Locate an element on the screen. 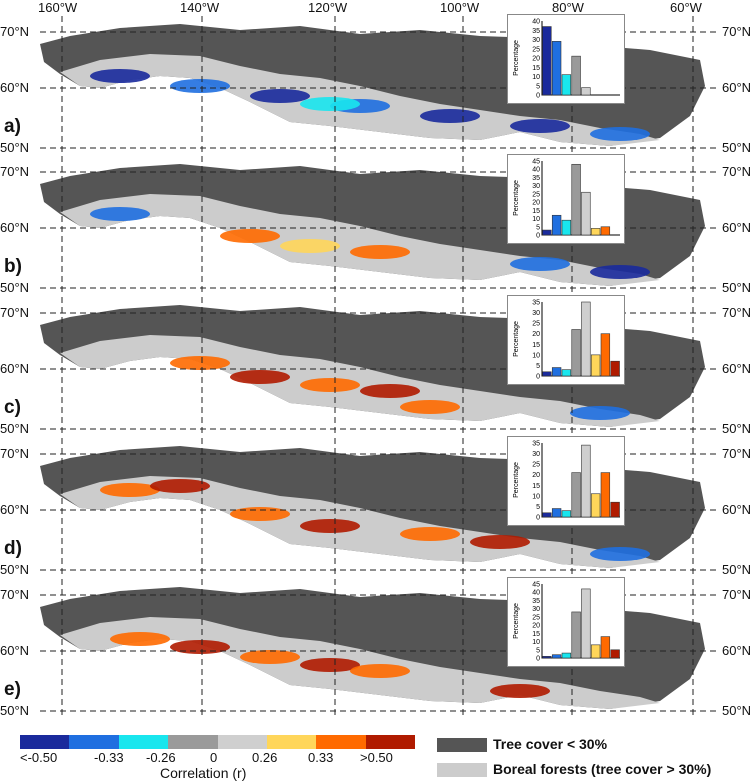 The image size is (756, 783). colorbar-tick-label: -0.26 is located at coordinates (161, 757).